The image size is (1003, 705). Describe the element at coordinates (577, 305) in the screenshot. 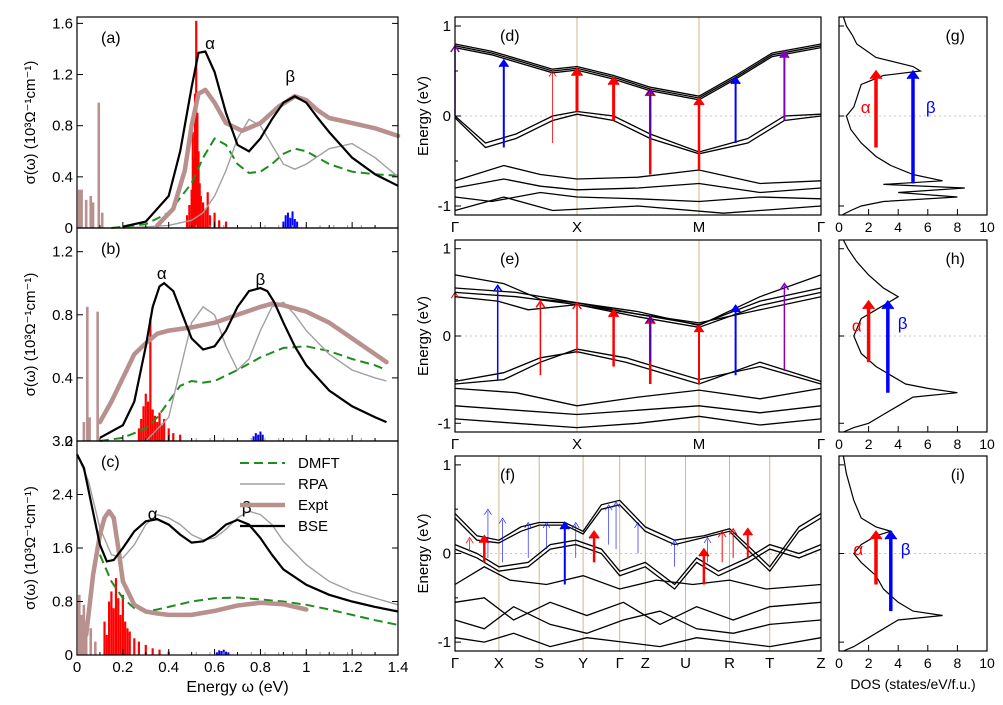

I see `panel-e-arrow-3-head` at that location.